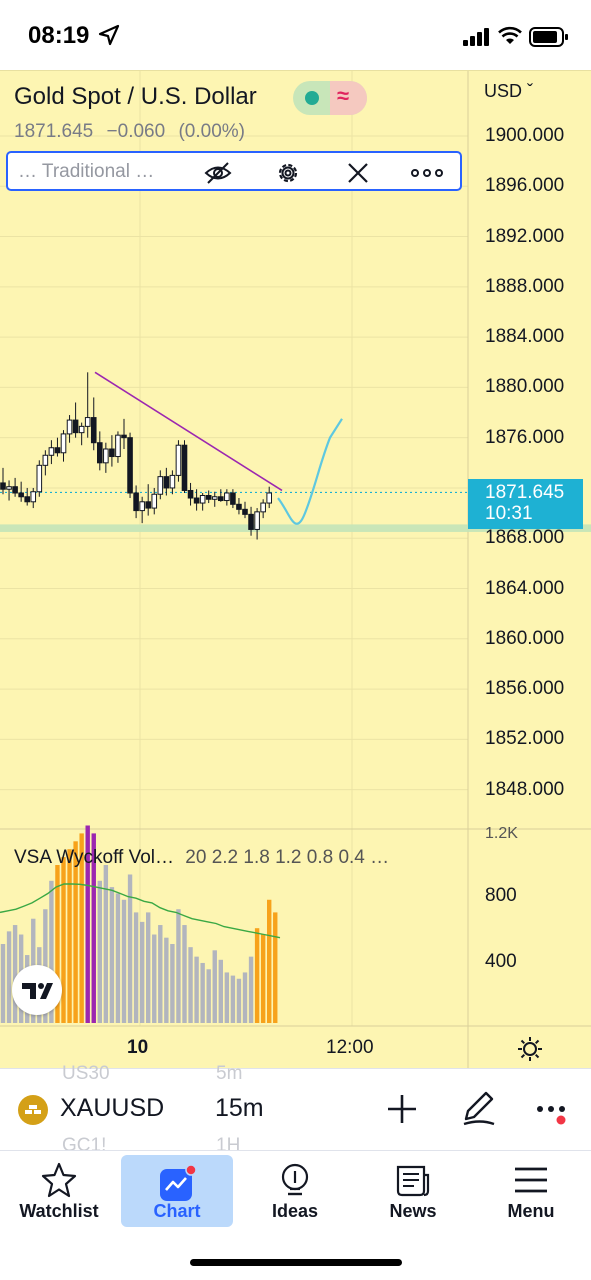  I want to click on more-options-icon, so click(427, 173).